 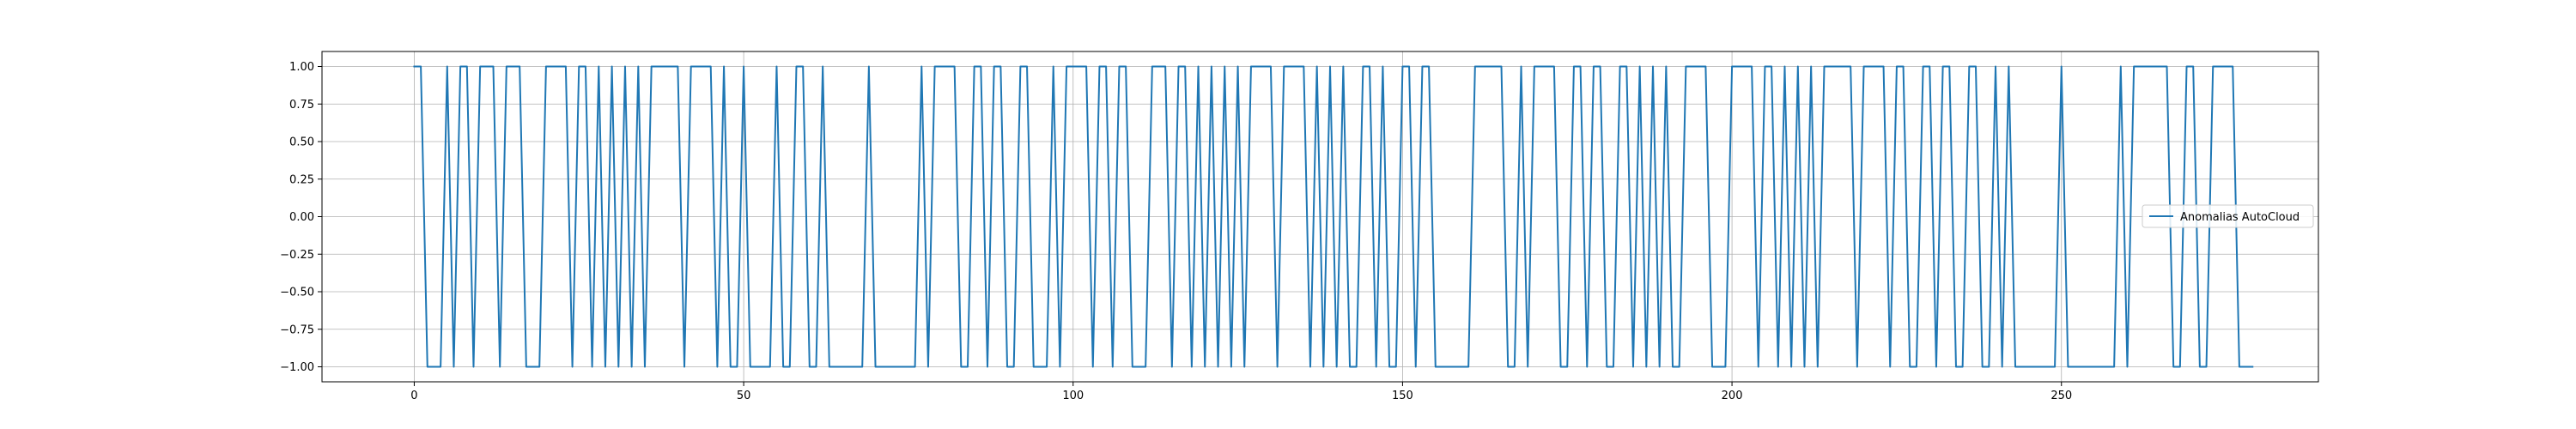 I want to click on y-tick-label: −0.25, so click(x=297, y=255).